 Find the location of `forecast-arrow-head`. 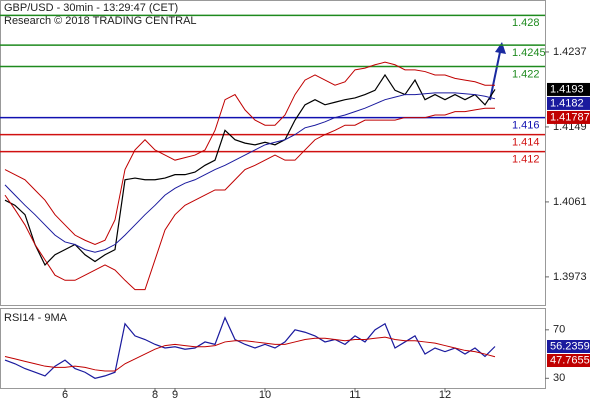

forecast-arrow-head is located at coordinates (500, 48).